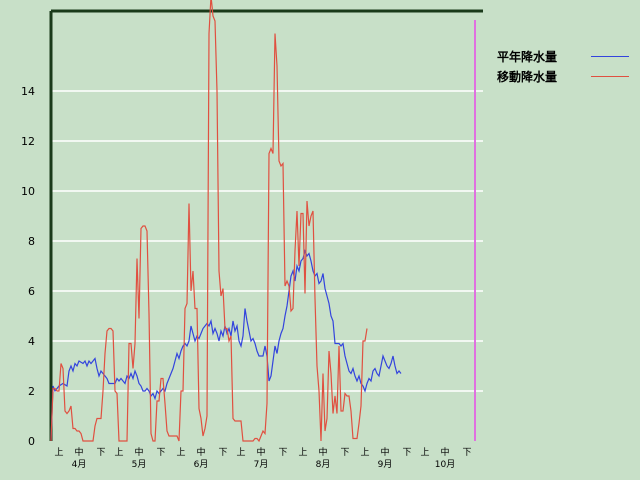 The width and height of the screenshot is (640, 480). What do you see at coordinates (31, 441) in the screenshot?
I see `y-tick-label: 0` at bounding box center [31, 441].